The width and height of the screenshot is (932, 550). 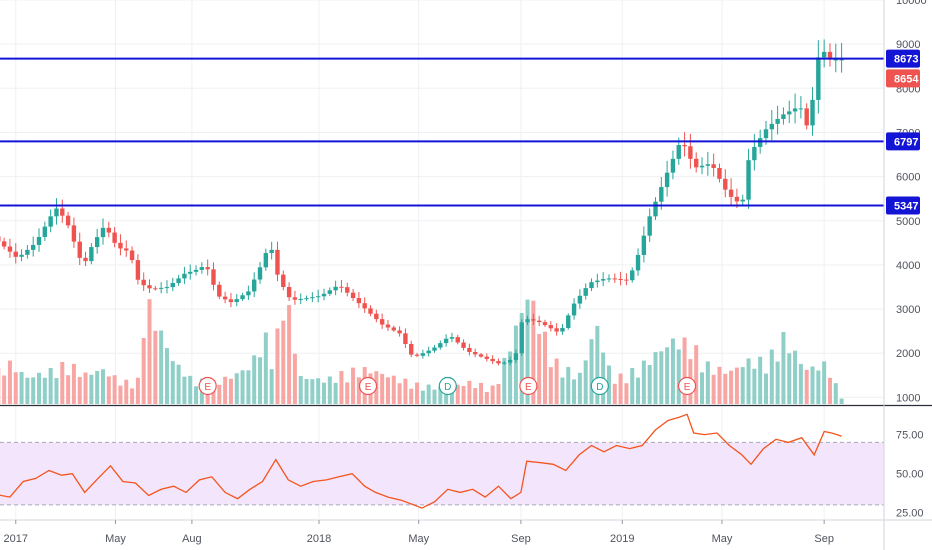 What do you see at coordinates (418, 539) in the screenshot?
I see `time-tick-label: May` at bounding box center [418, 539].